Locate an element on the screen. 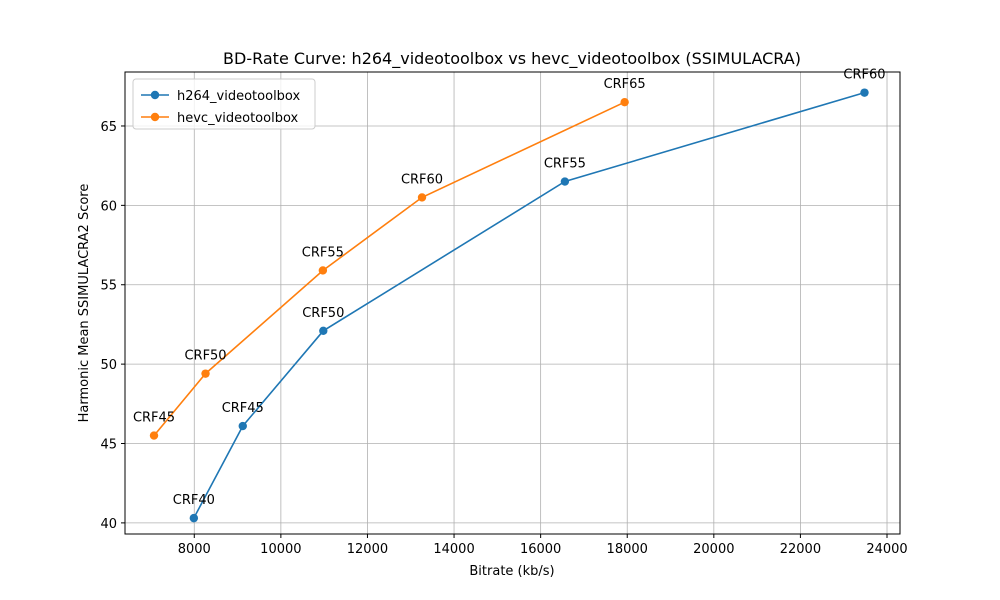 The image size is (1000, 600). y-tick-label: 65 is located at coordinates (108, 127).